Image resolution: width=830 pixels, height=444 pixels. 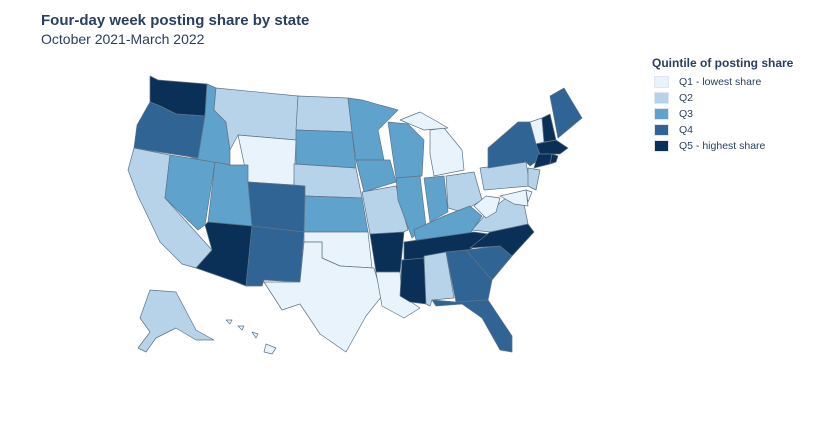 I want to click on state-hi-maui, so click(x=255, y=335).